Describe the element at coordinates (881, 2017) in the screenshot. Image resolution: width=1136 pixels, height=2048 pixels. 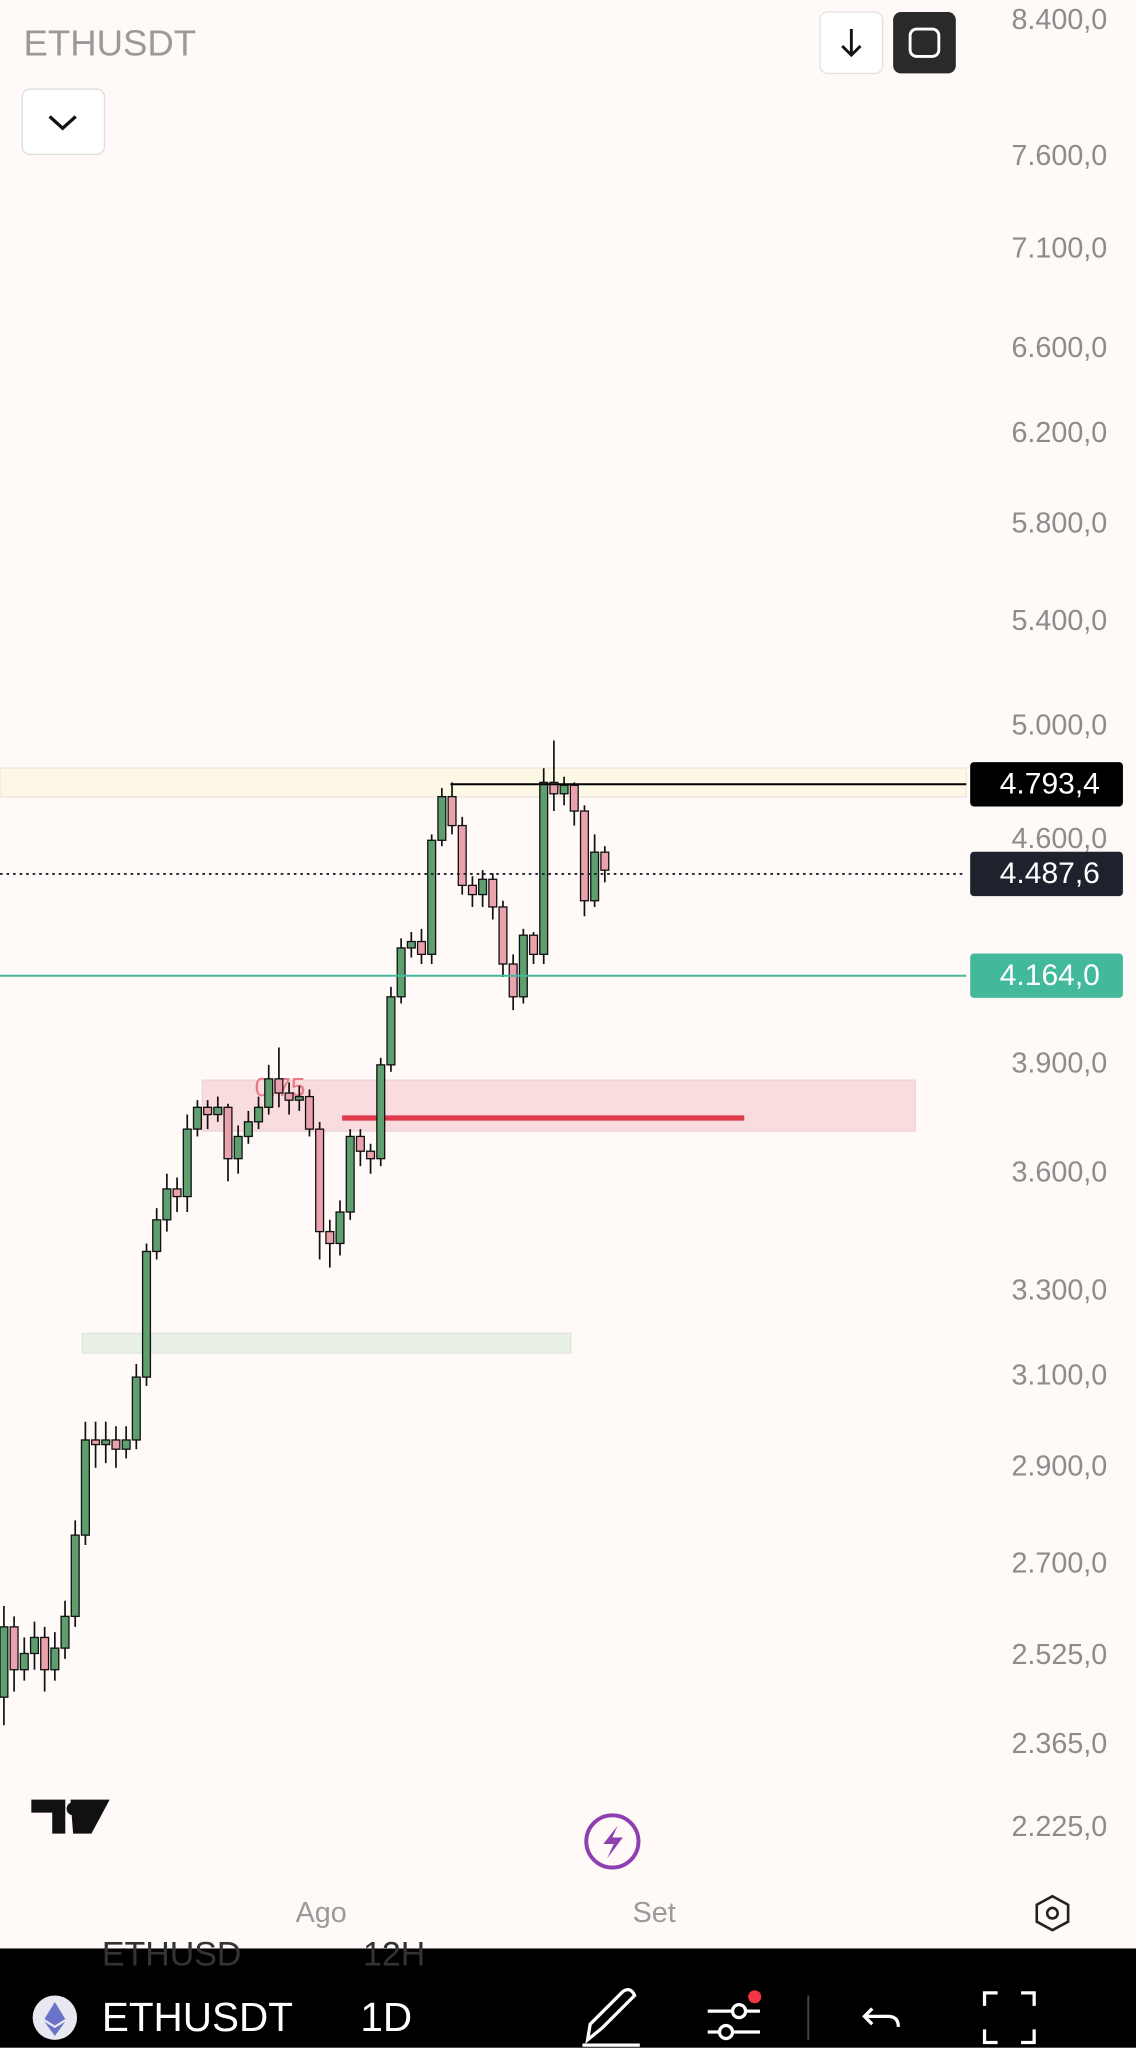
I see `undo-button` at that location.